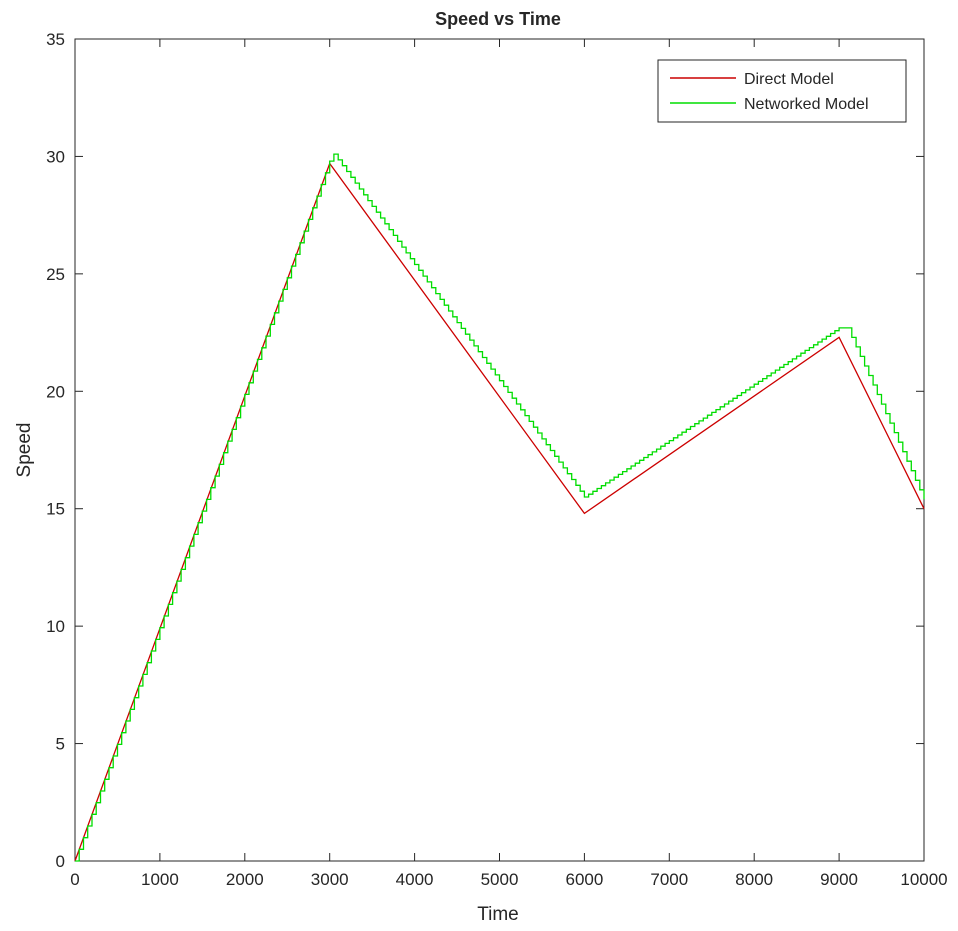 The height and width of the screenshot is (931, 958). I want to click on y-tick-label: 10, so click(55, 626).